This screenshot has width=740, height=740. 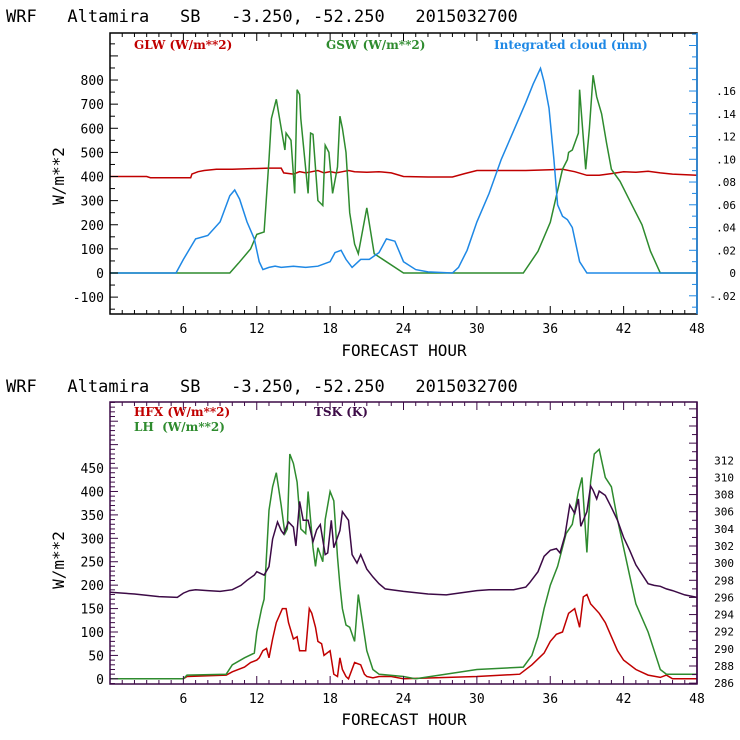 I want to click on y2-tick-label: .16, so click(x=726, y=91).